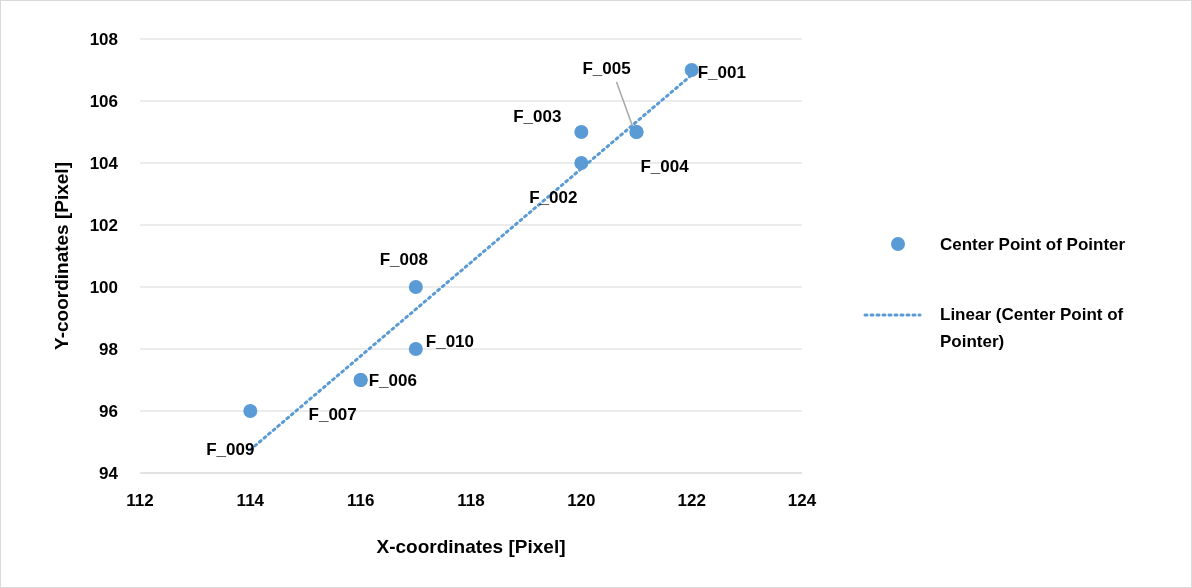 The image size is (1192, 588). What do you see at coordinates (61, 256) in the screenshot?
I see `y-axis-title: Y-coordinates [Pixel]` at bounding box center [61, 256].